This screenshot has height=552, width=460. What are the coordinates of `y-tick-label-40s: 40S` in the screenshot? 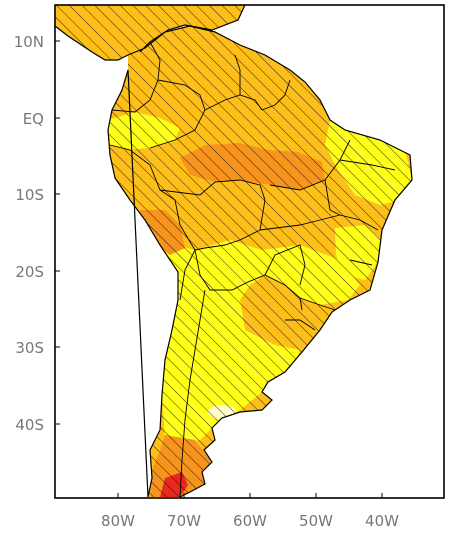 It's located at (29, 425).